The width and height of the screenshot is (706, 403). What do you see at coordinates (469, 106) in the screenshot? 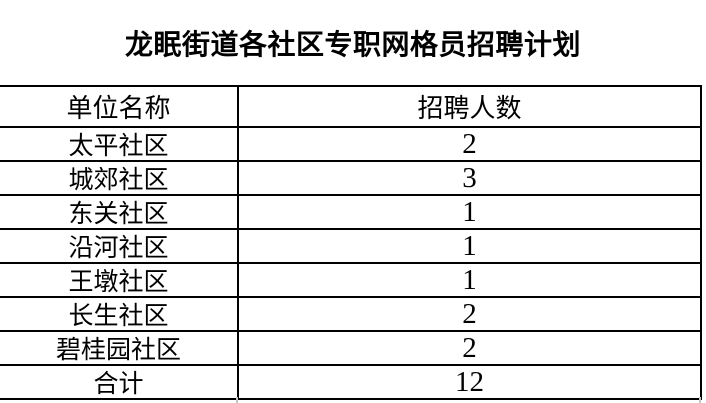
I see `column-header-count: 招聘人数` at bounding box center [469, 106].